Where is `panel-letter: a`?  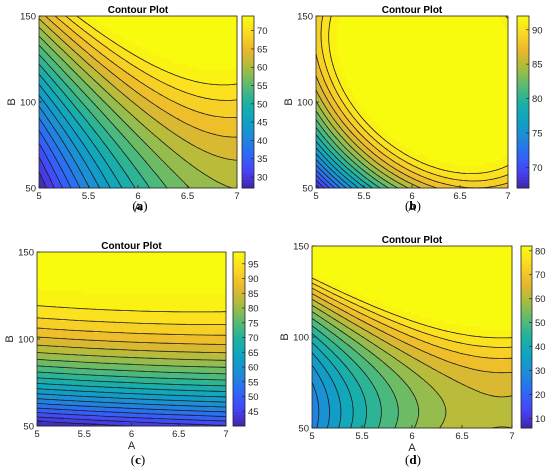 panel-letter: a is located at coordinates (140, 205).